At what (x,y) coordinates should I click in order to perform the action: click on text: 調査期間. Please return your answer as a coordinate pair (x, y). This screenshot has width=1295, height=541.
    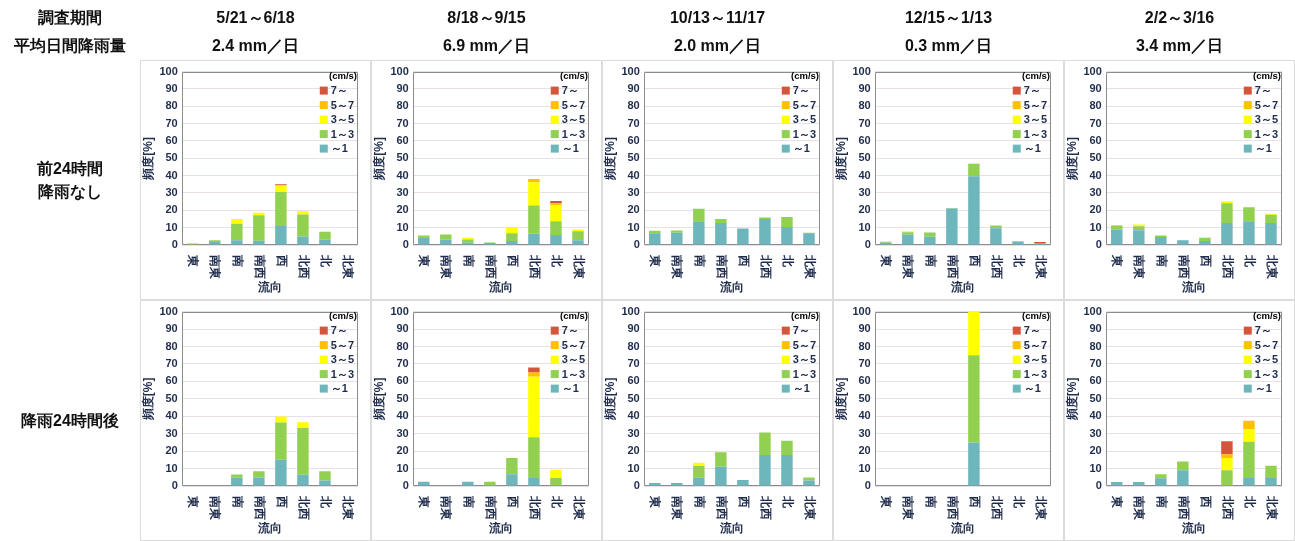
    Looking at the image, I should click on (70, 18).